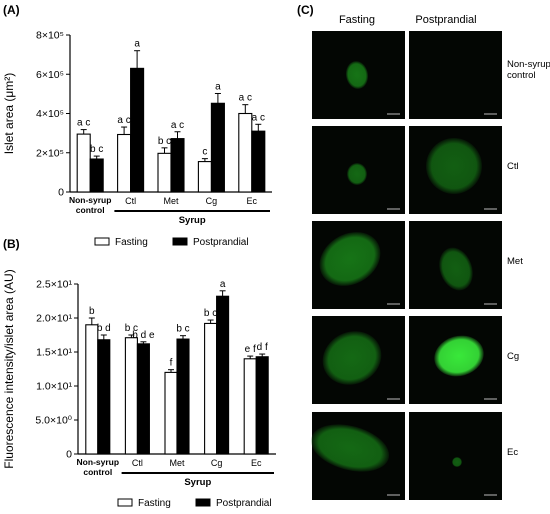 The image size is (550, 514). Describe the element at coordinates (50, 75) in the screenshot. I see `y-tick-label: 6×10⁵` at that location.